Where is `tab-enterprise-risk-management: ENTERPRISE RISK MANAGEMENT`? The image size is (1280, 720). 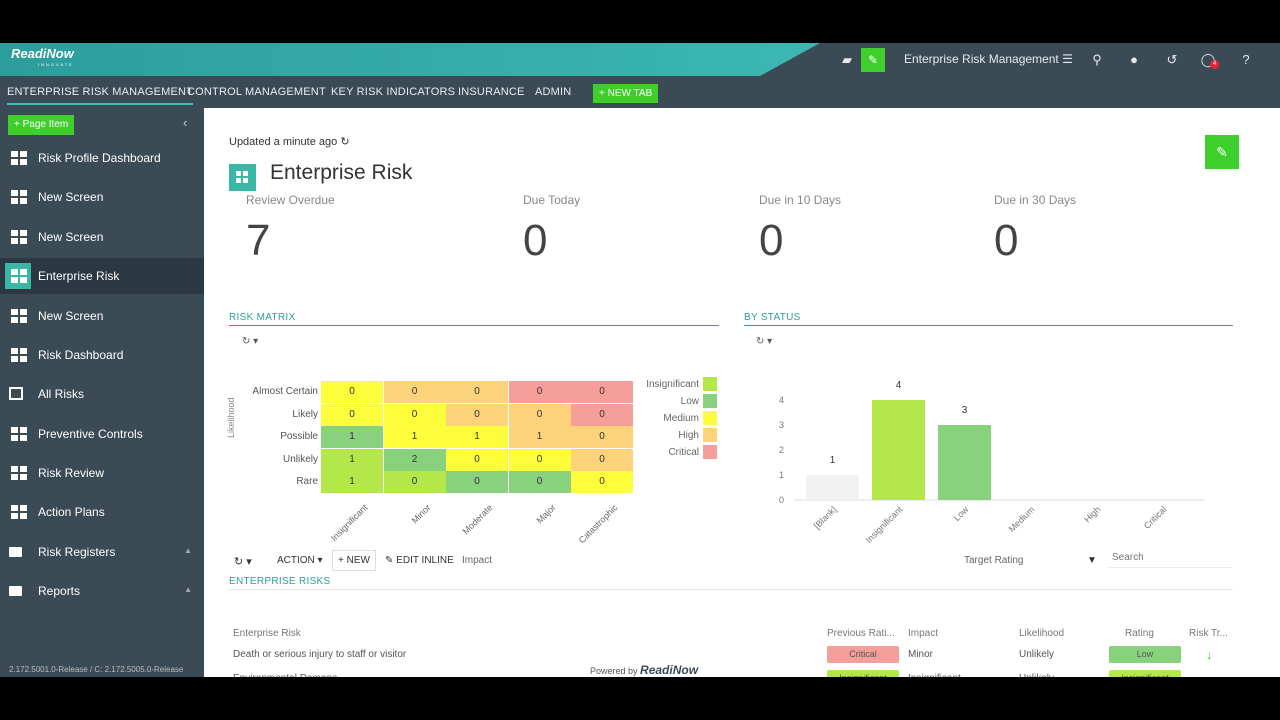
tab-enterprise-risk-management: ENTERPRISE RISK MANAGEMENT is located at coordinates (100, 95).